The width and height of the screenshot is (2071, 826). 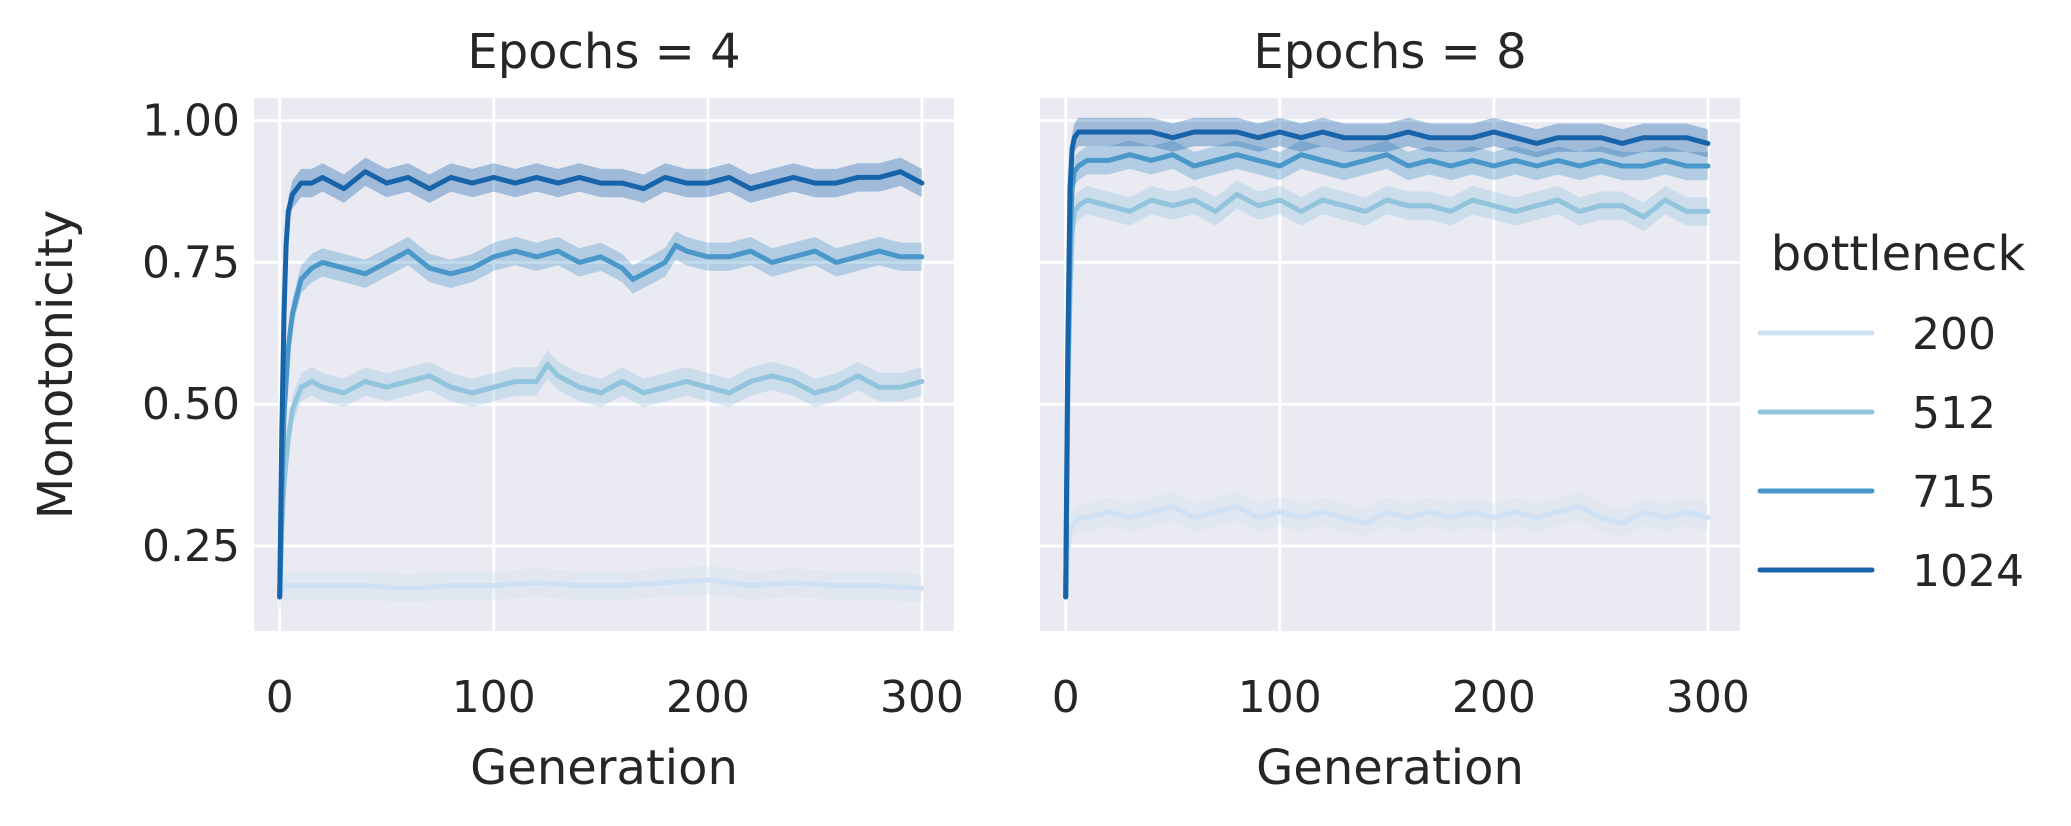 I want to click on legend-label-512: 512, so click(x=1954, y=413).